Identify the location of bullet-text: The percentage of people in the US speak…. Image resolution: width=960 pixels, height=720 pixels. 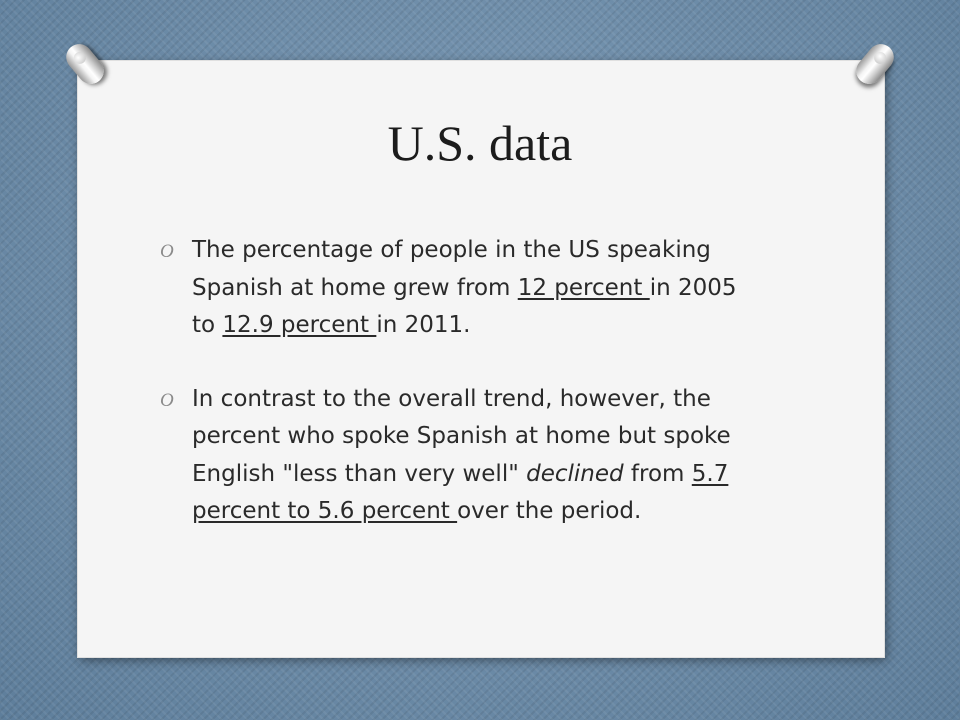
(464, 287).